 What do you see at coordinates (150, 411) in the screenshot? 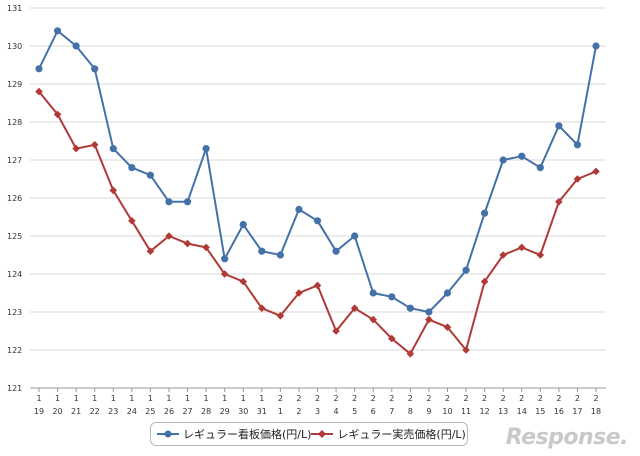
I see `x-tick-day: 25` at bounding box center [150, 411].